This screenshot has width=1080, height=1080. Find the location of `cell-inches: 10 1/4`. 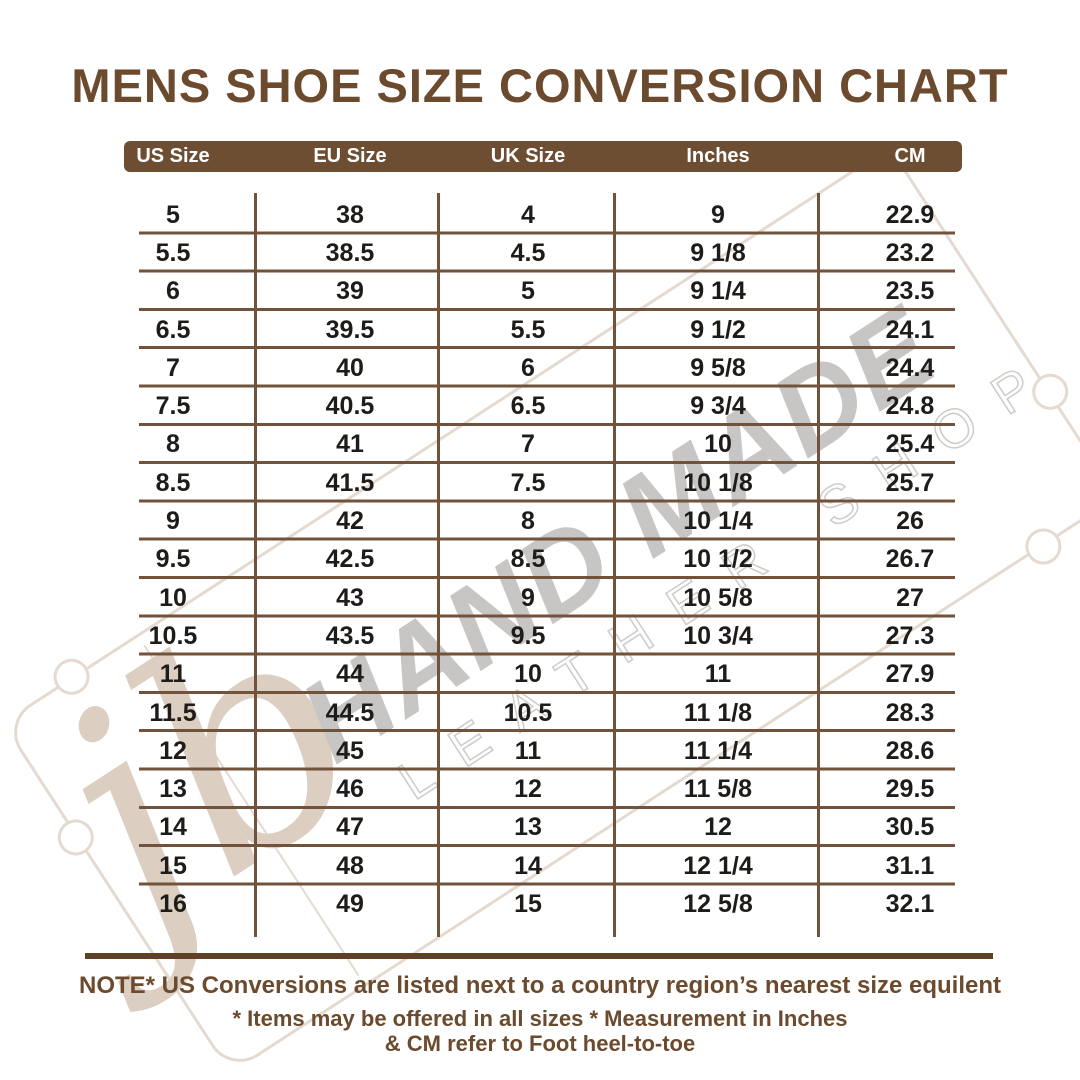

cell-inches: 10 1/4 is located at coordinates (718, 521).